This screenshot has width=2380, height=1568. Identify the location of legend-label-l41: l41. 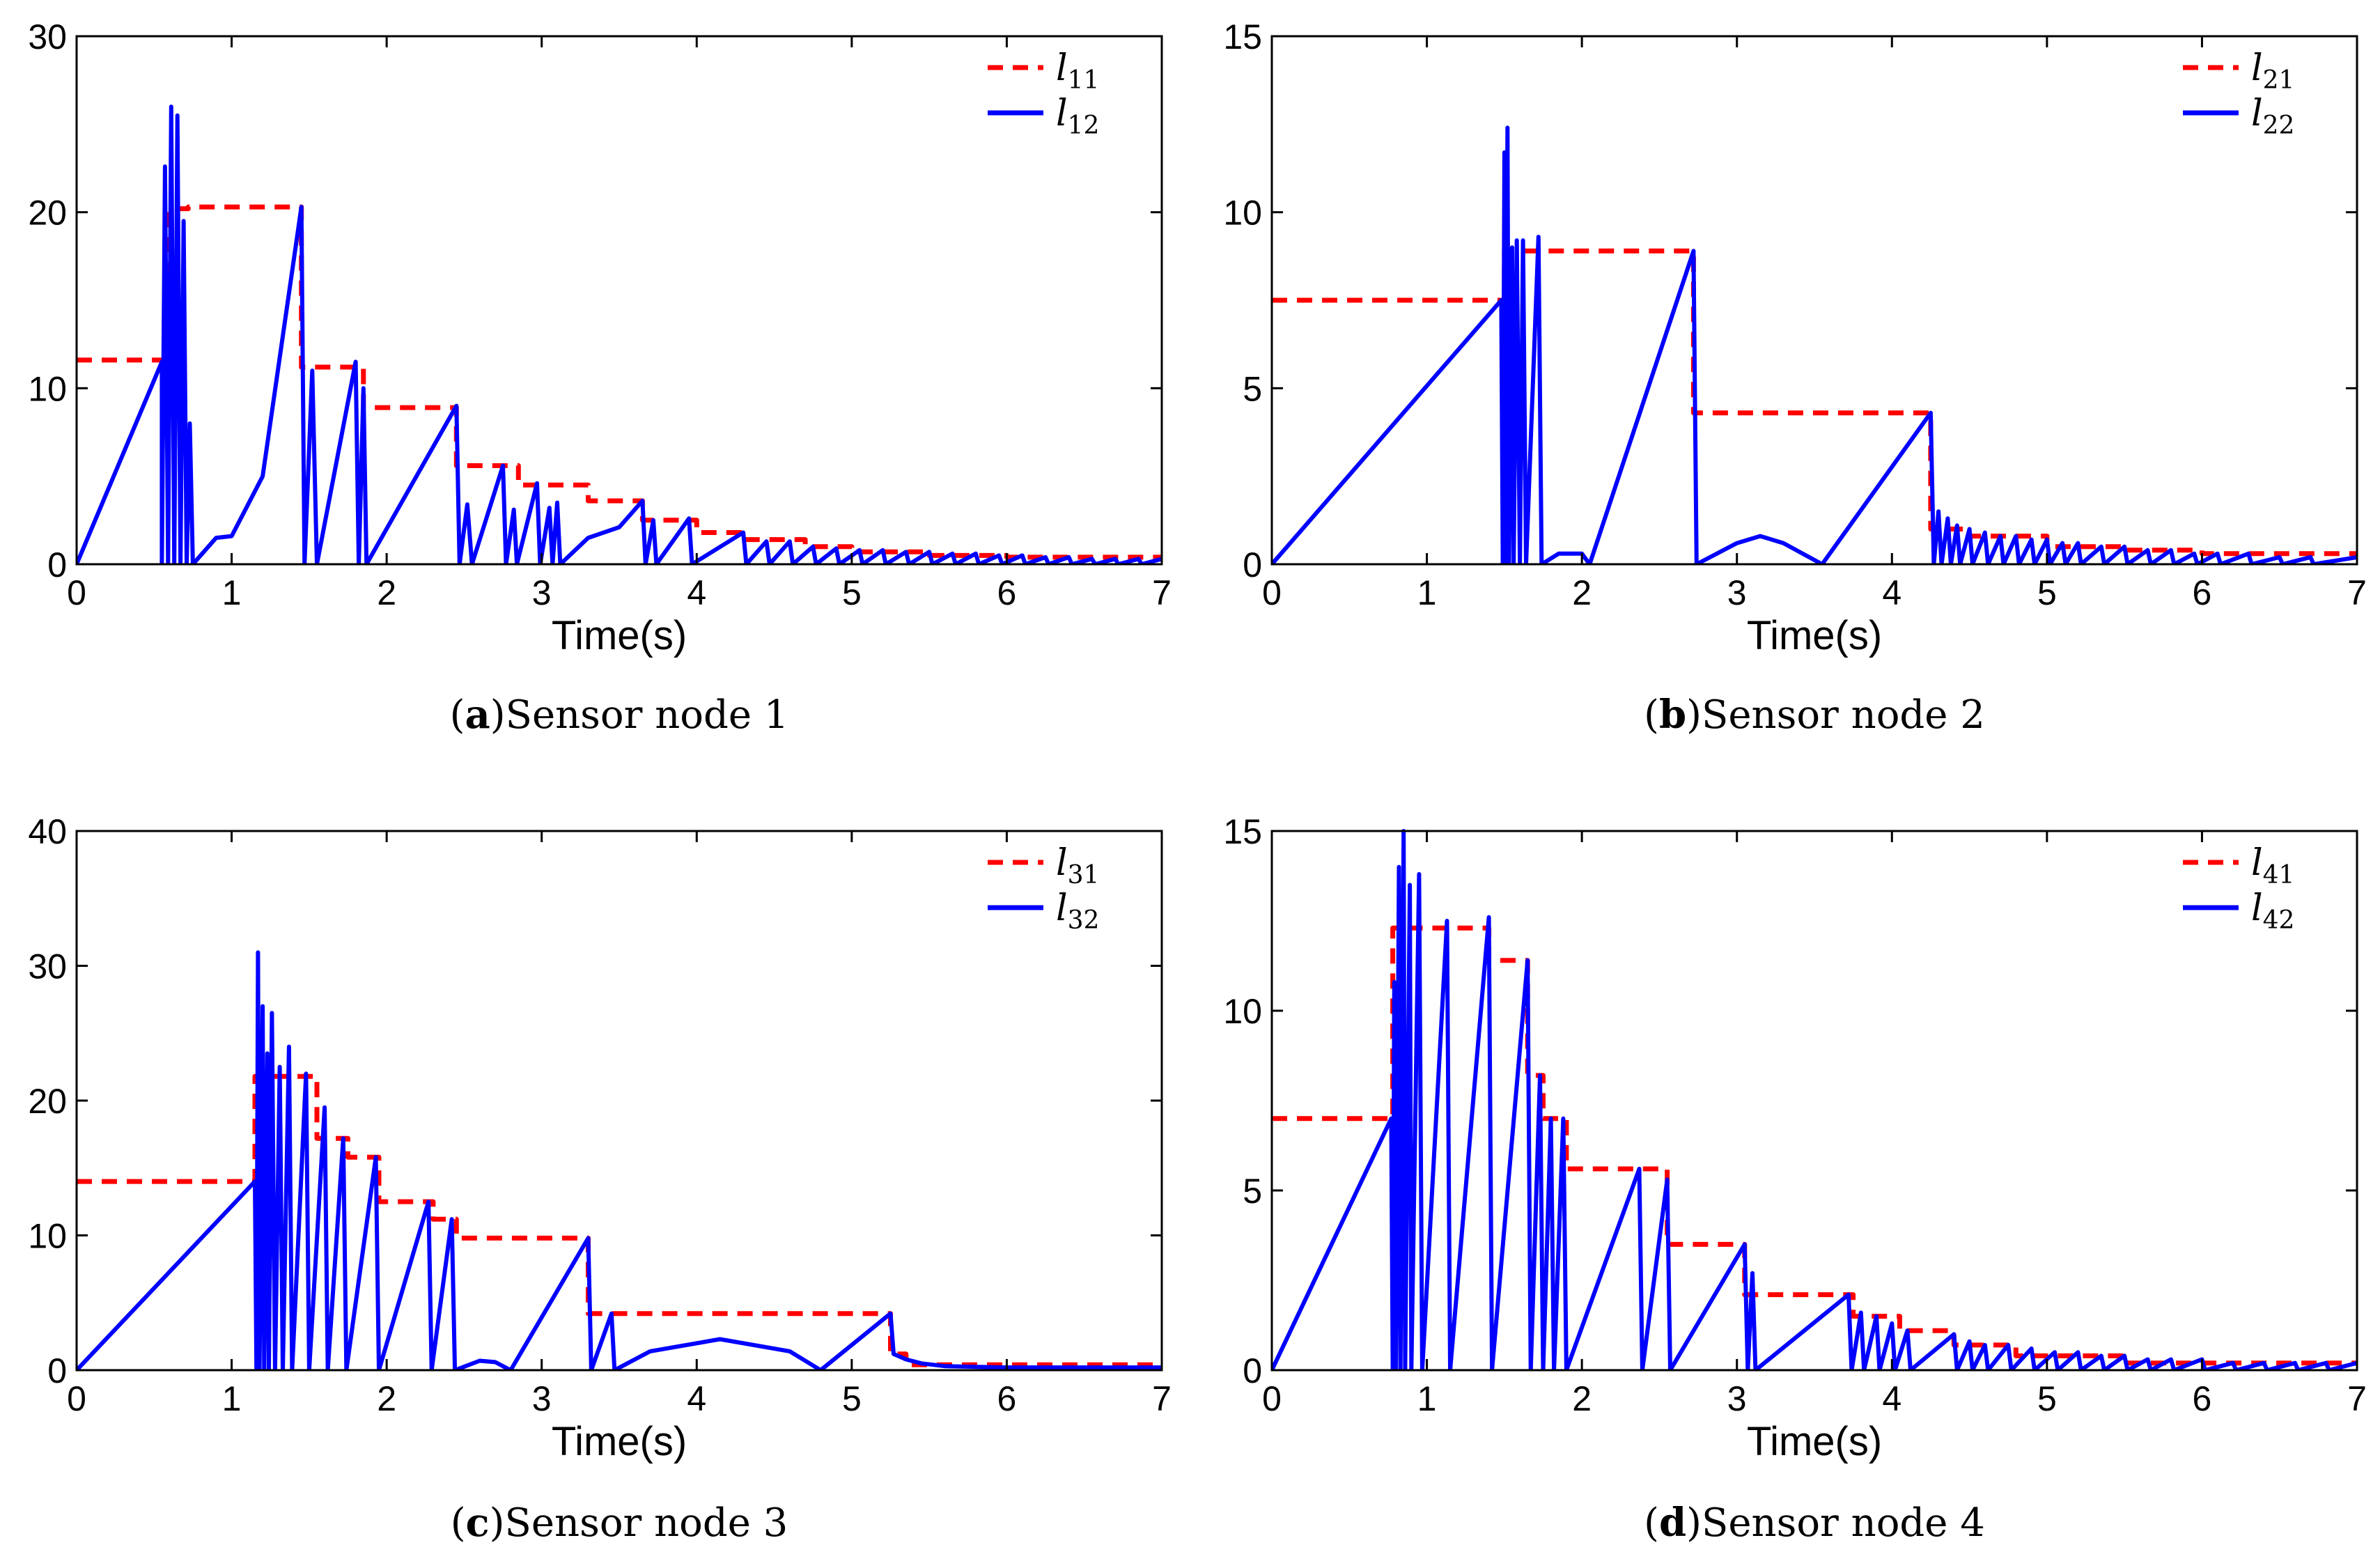
(2272, 866).